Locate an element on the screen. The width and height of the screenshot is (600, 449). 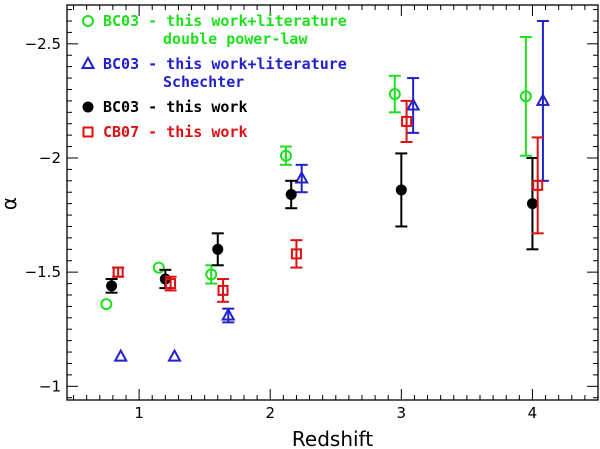
y-tick-label: −2 is located at coordinates (50, 158).